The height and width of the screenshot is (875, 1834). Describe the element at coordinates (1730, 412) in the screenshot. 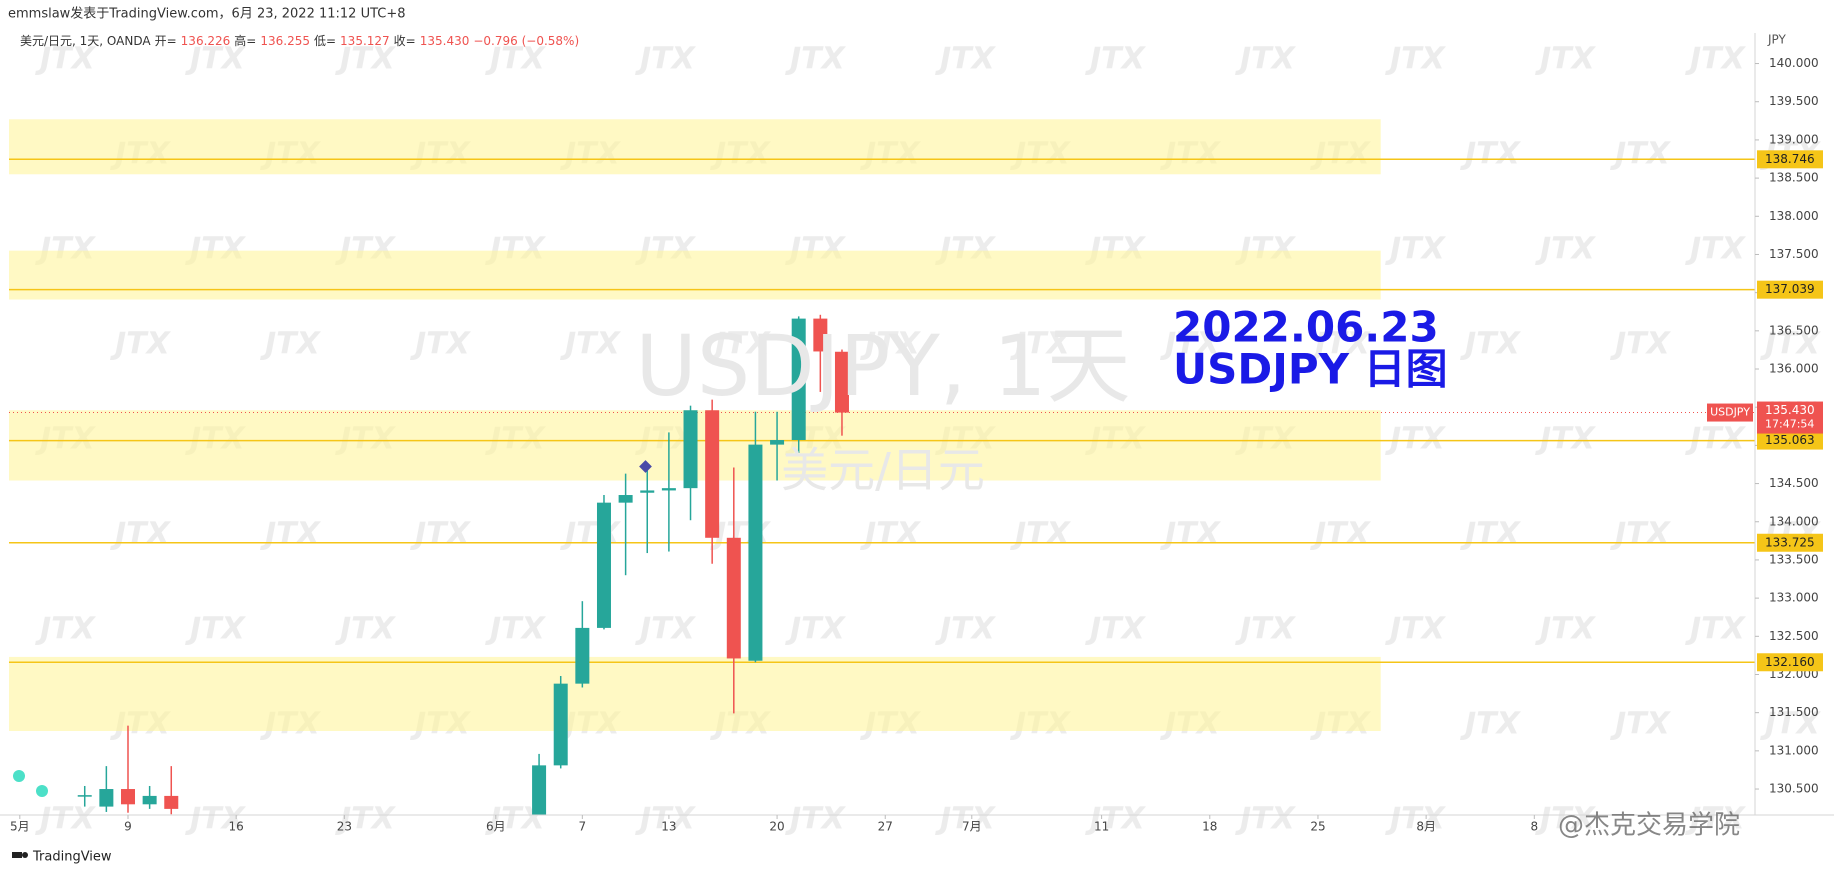

I see `symbol-tag` at that location.